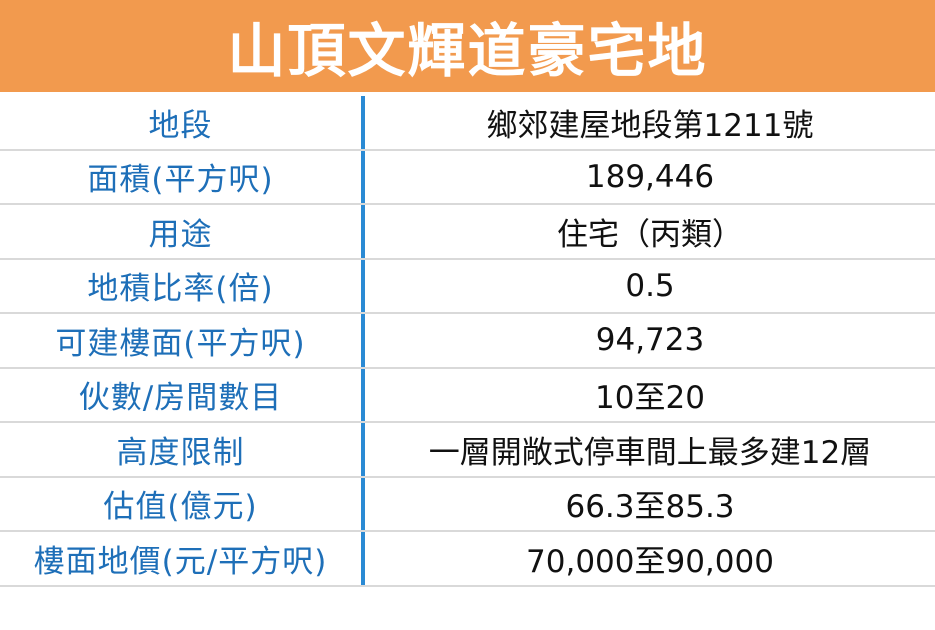 The height and width of the screenshot is (630, 935). Describe the element at coordinates (182, 231) in the screenshot. I see `row-label: 用途` at that location.